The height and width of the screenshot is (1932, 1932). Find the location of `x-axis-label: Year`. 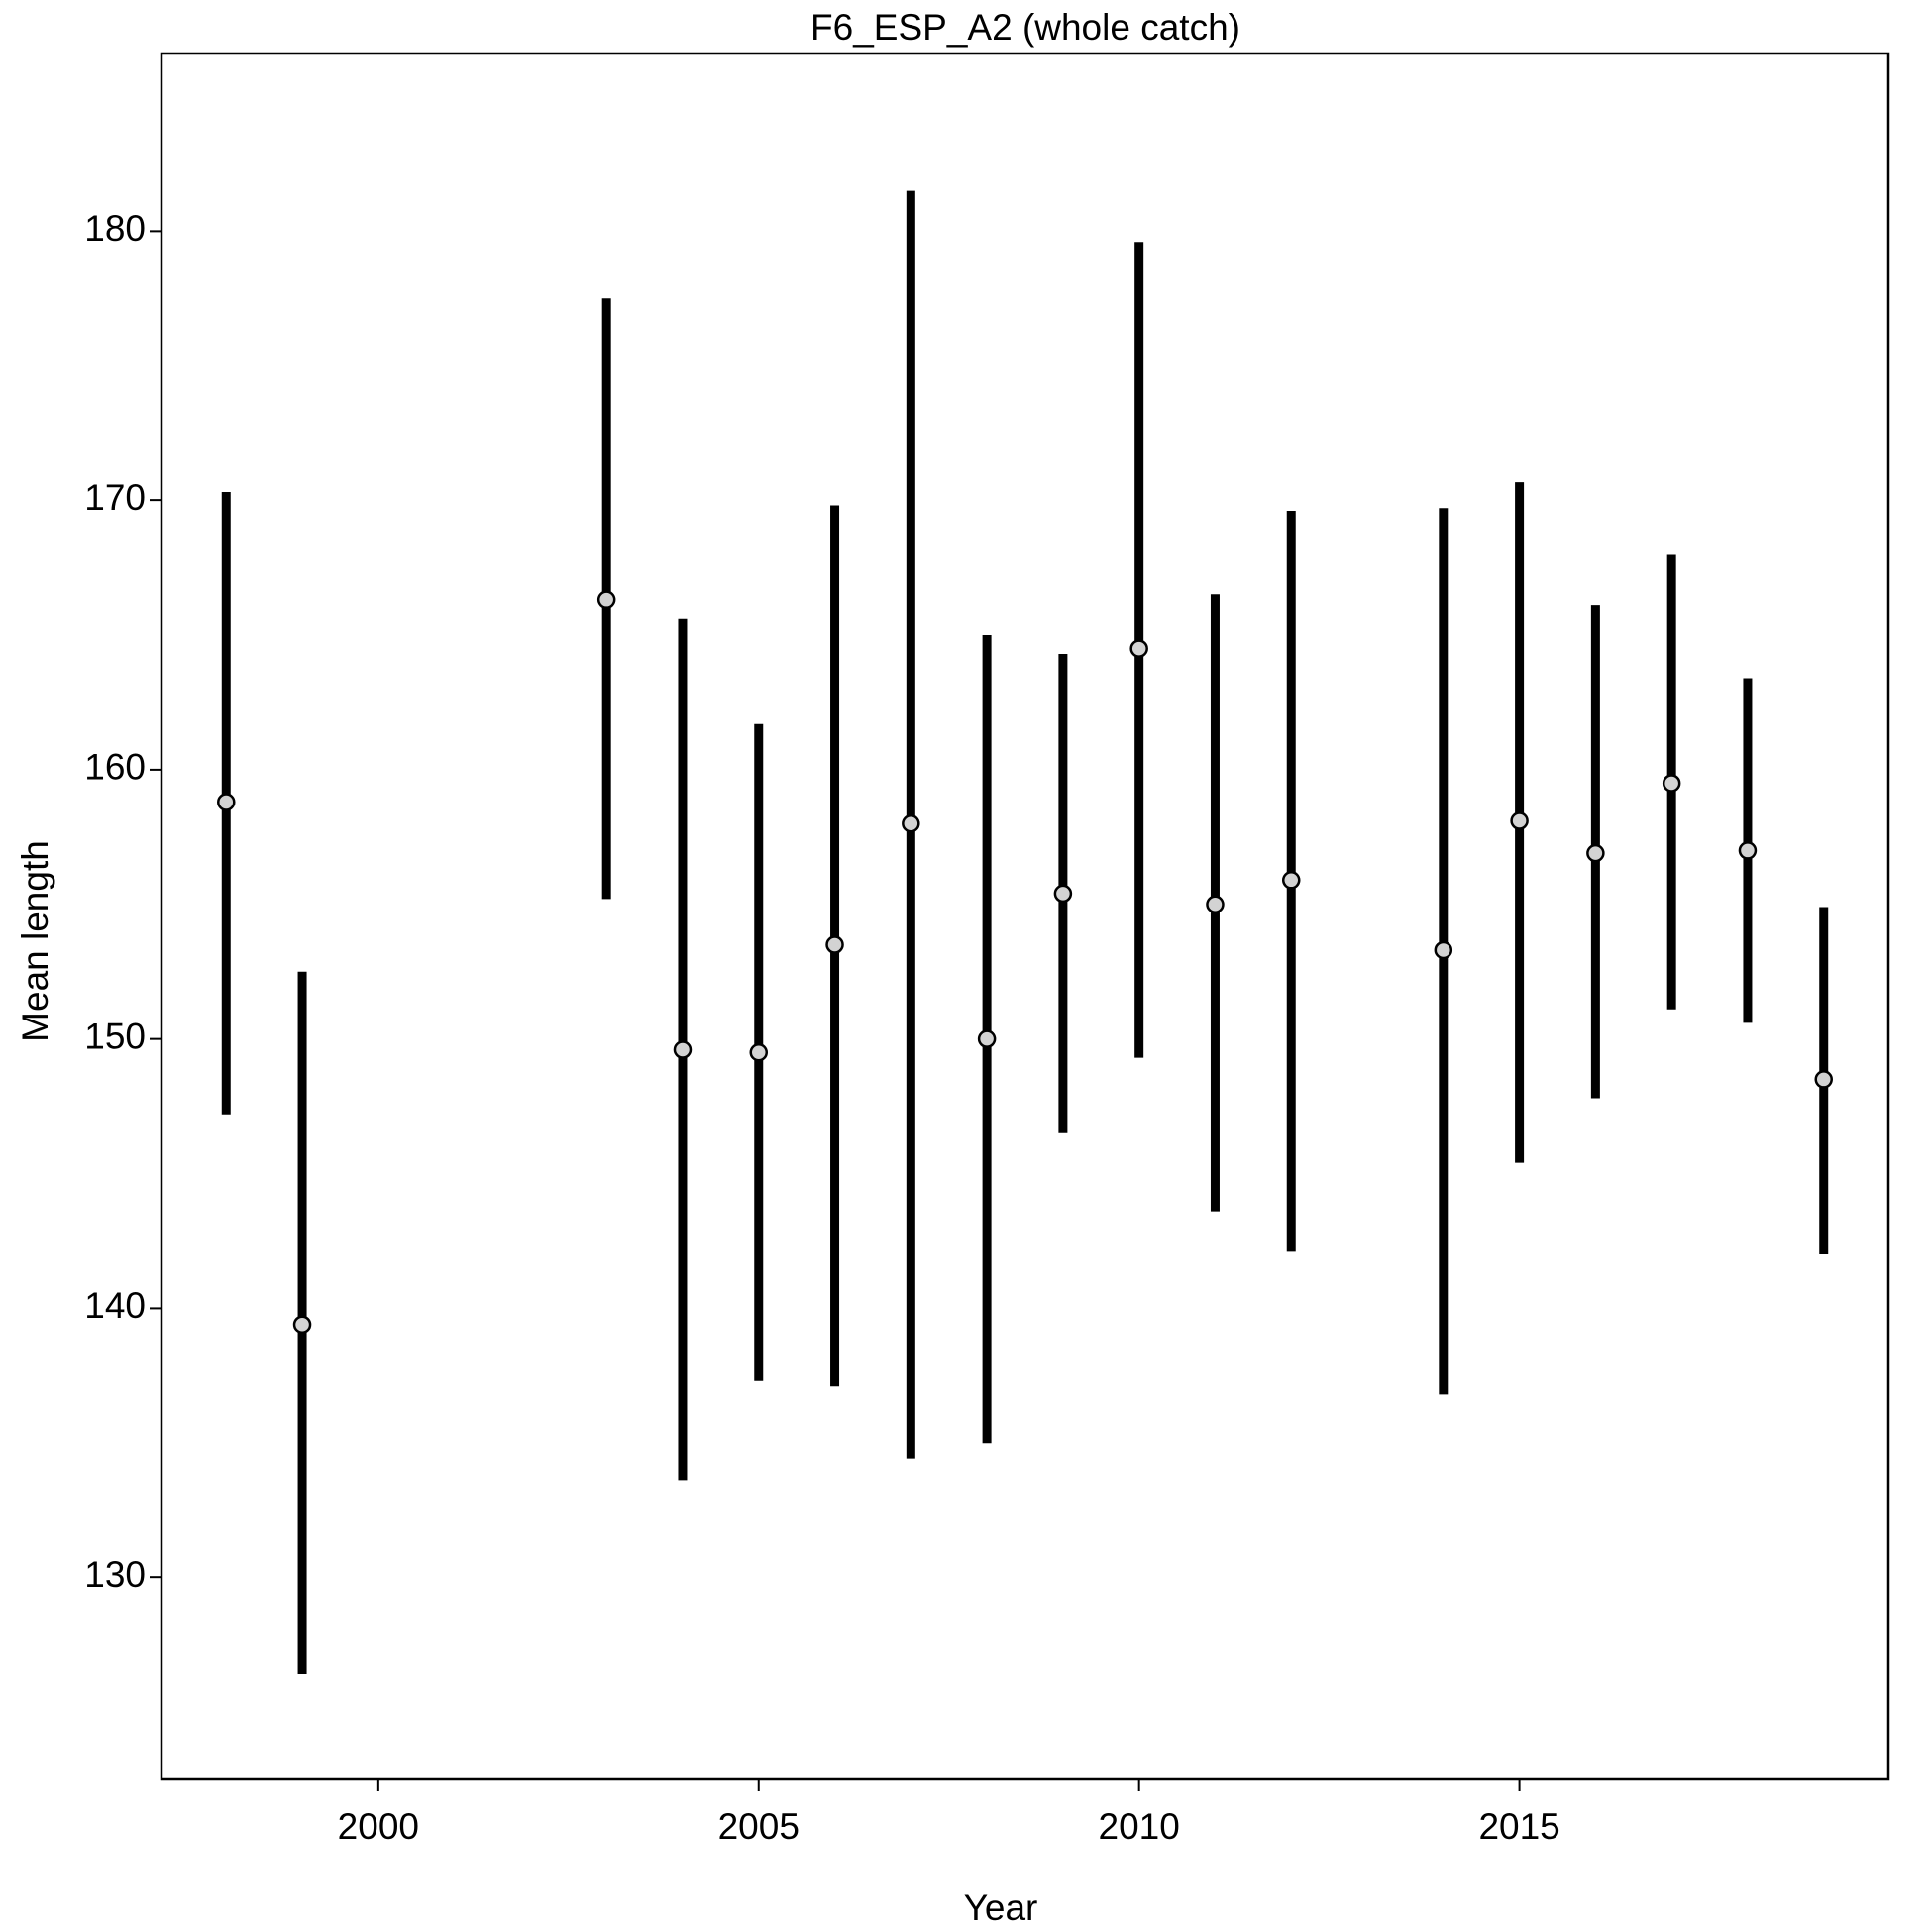

x-axis-label: Year is located at coordinates (1001, 1908).